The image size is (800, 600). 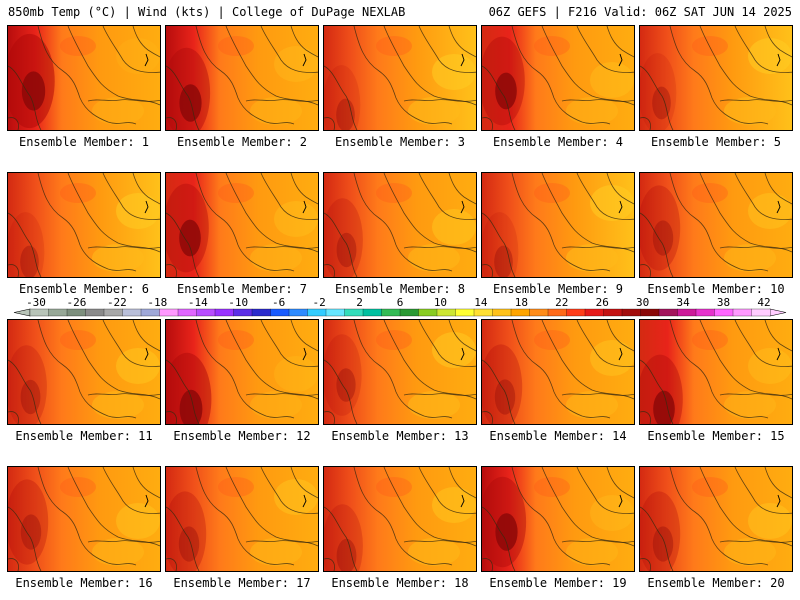 I want to click on colorbar-tick-label: 10, so click(x=440, y=303).